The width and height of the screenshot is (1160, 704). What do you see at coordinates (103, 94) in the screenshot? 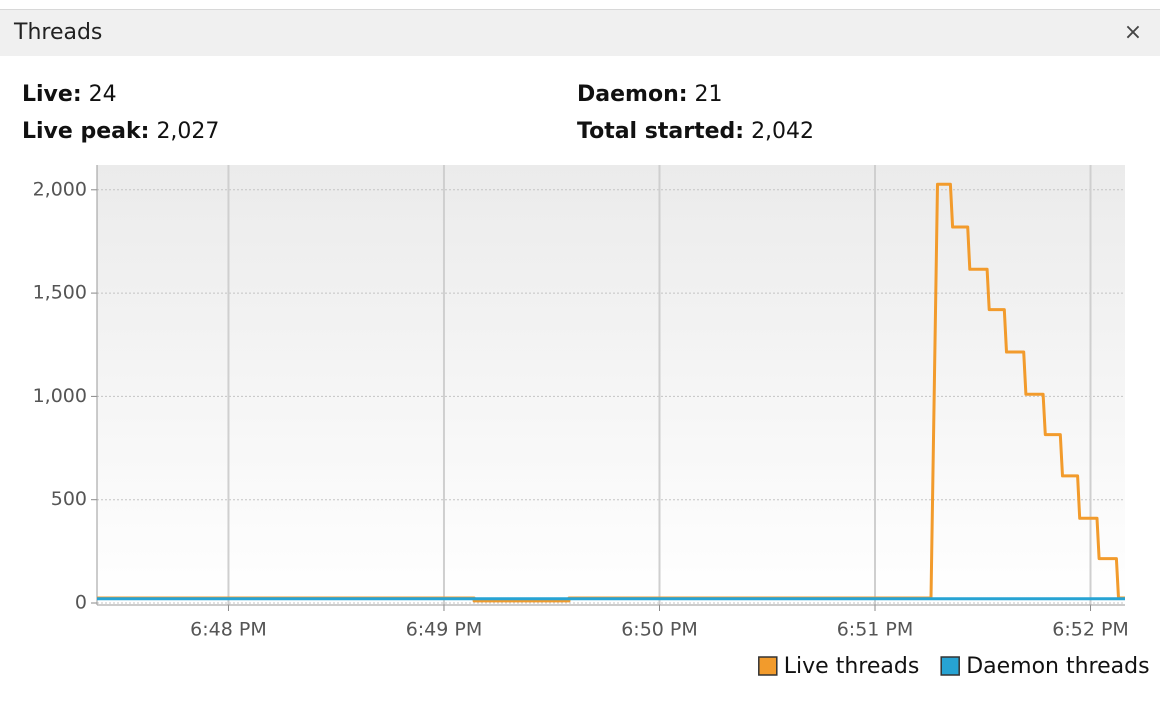
I see `stat-value: 24` at bounding box center [103, 94].